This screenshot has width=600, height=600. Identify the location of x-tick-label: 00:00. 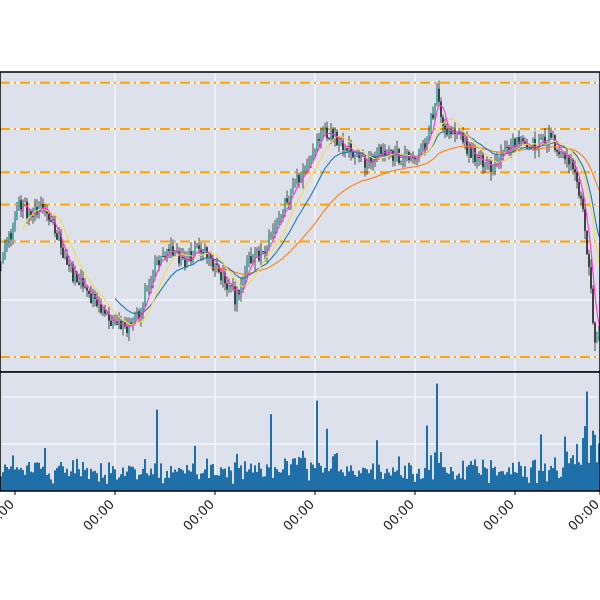
(299, 515).